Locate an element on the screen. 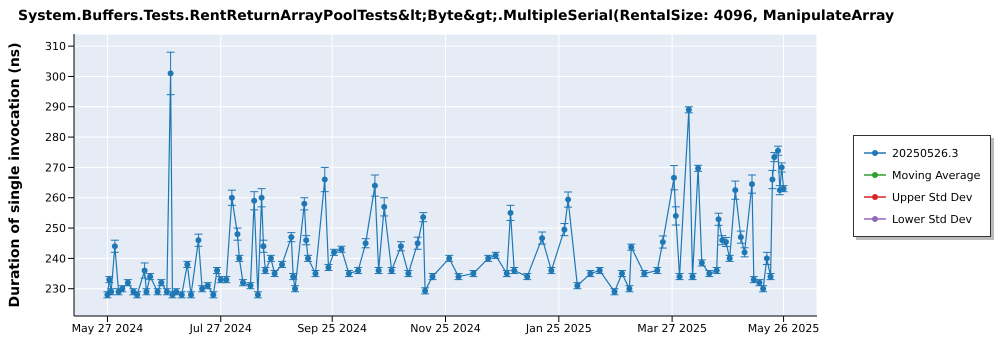 This screenshot has height=350, width=1000. y-tick-label: 230 is located at coordinates (55, 289).